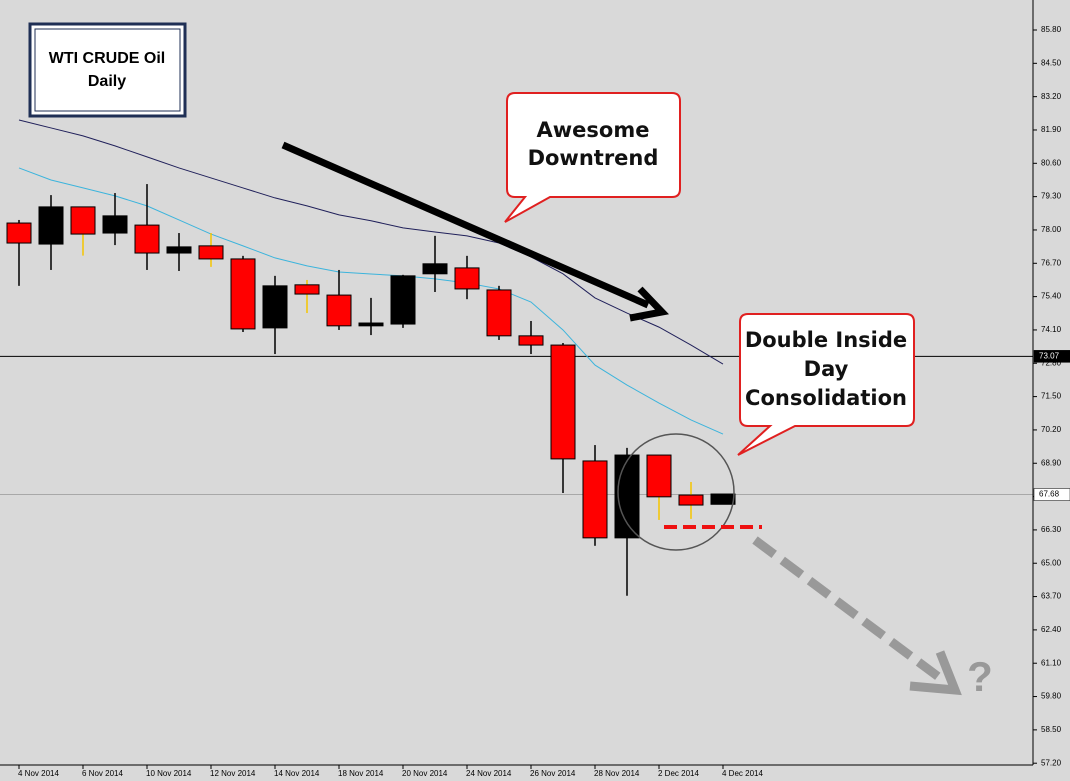 This screenshot has height=781, width=1070. What do you see at coordinates (1051, 129) in the screenshot?
I see `y-tick-label: 81.90` at bounding box center [1051, 129].